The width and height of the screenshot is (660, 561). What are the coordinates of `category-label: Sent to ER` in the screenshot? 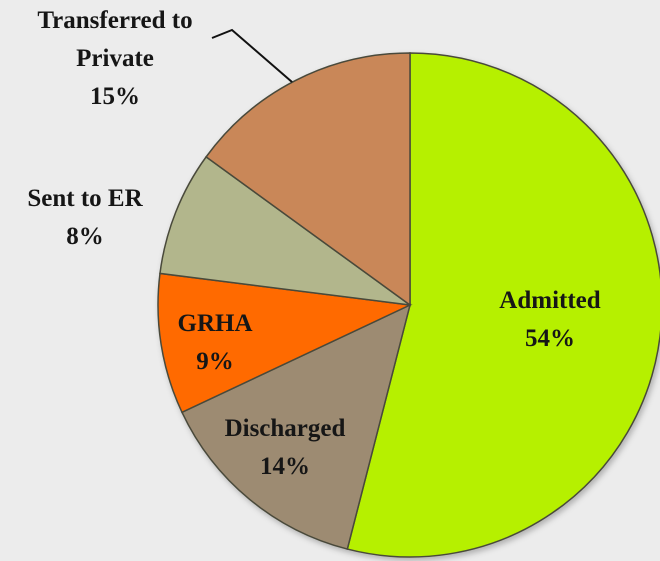 It's located at (85, 198).